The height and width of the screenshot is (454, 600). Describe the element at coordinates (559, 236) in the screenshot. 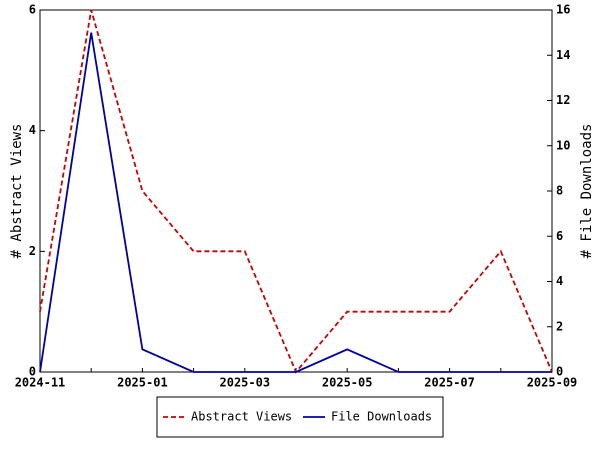

I see `y2-tick-label: 6` at that location.